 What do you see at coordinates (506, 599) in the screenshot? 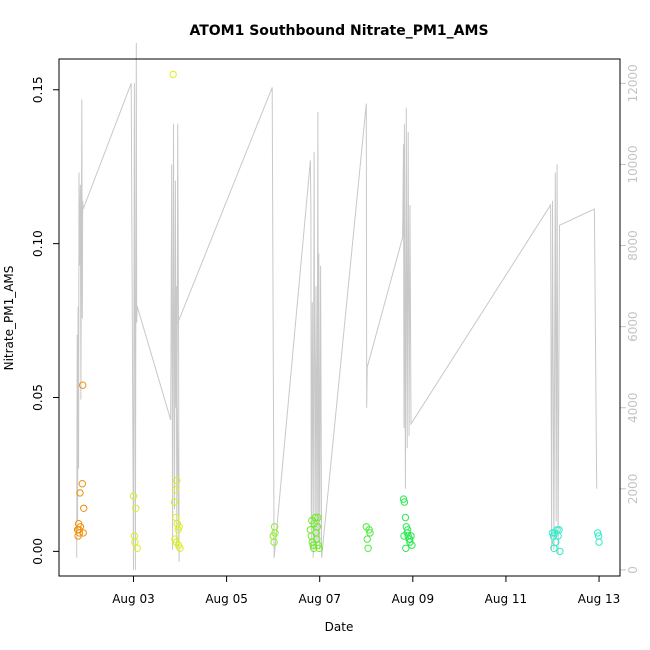
I see `x-tick-label: Aug 11` at bounding box center [506, 599].